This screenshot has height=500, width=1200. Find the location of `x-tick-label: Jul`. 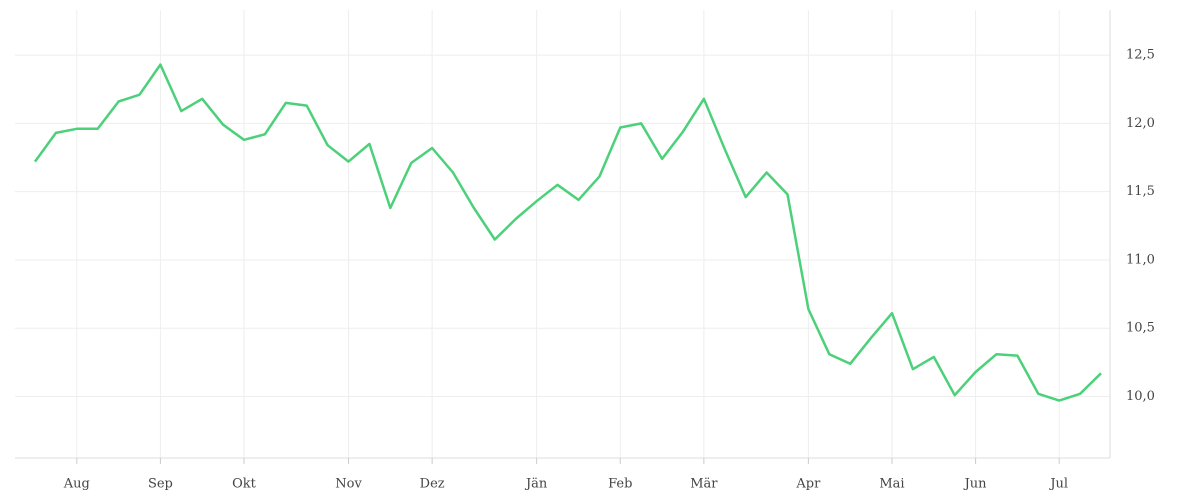

x-tick-label: Jul is located at coordinates (1058, 484).